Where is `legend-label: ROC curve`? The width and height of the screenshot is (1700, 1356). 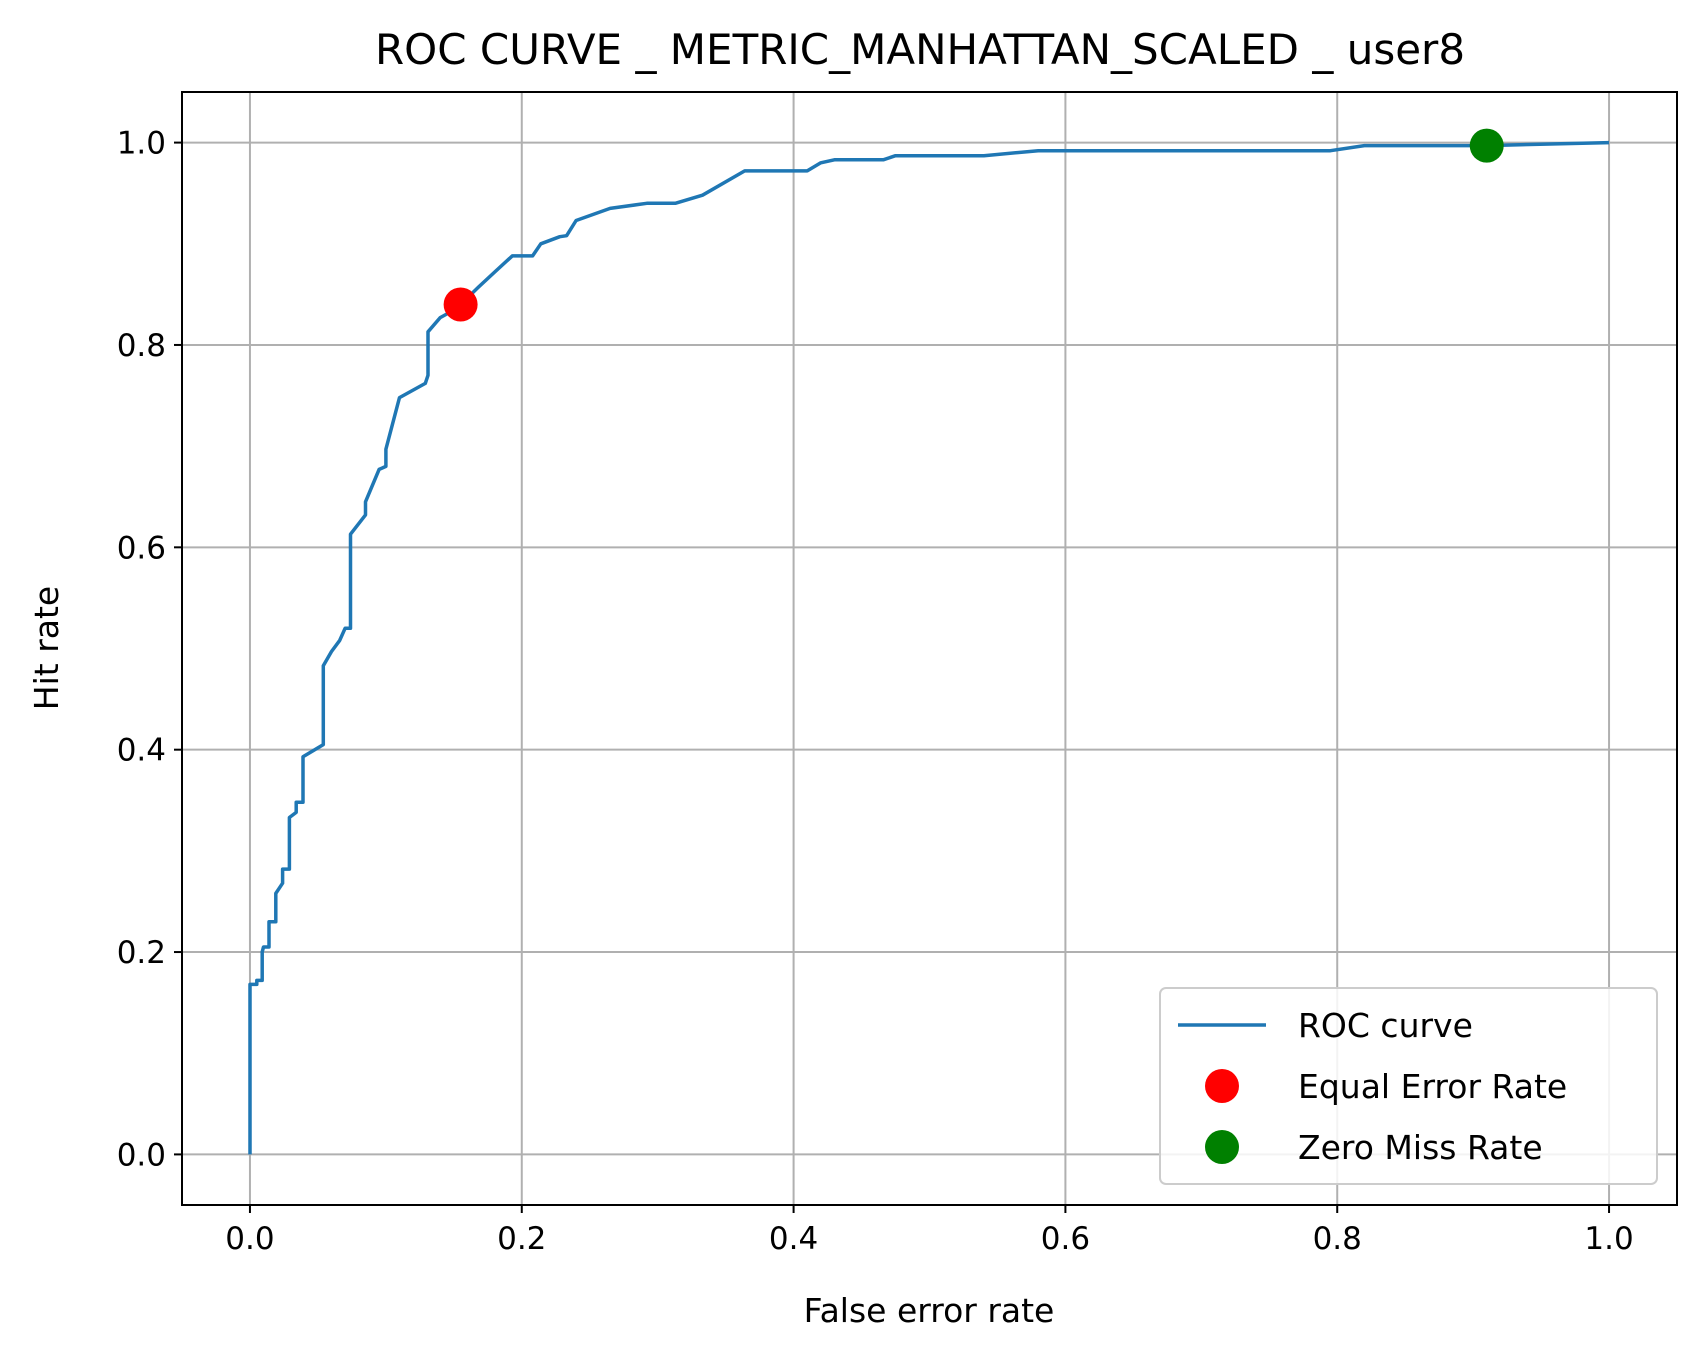 legend-label: ROC curve is located at coordinates (1385, 1025).